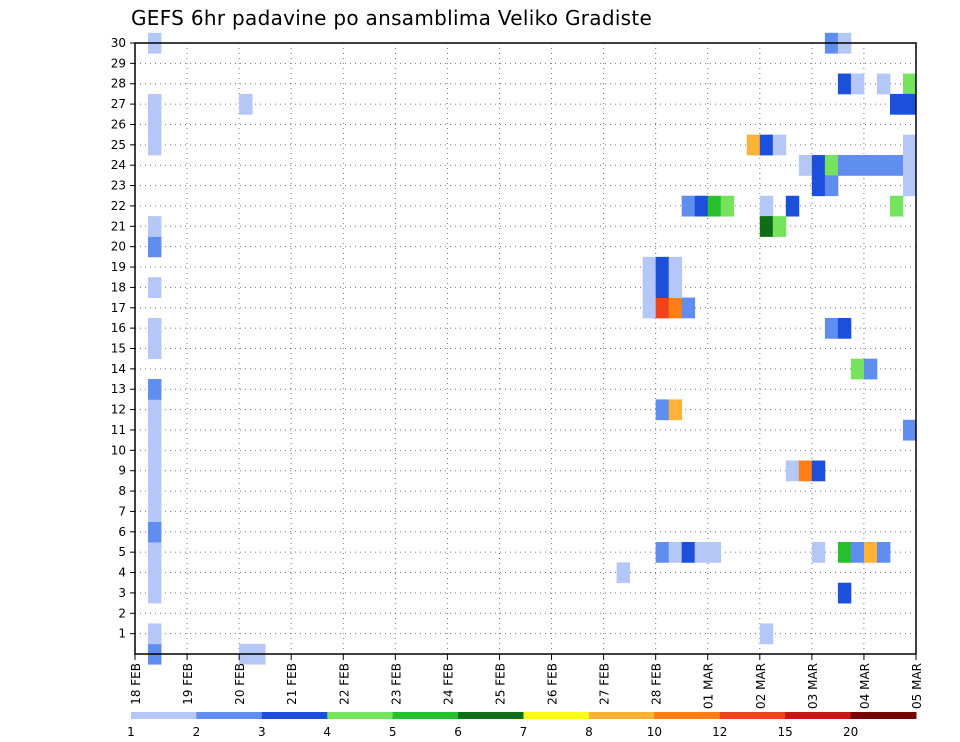 The height and width of the screenshot is (742, 960). Describe the element at coordinates (118, 124) in the screenshot. I see `y-tick-label: 26` at that location.